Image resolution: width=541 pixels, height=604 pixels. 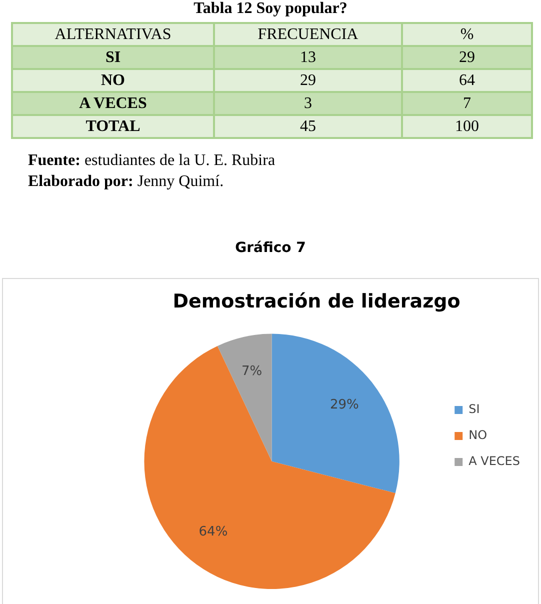 I want to click on text: ALTERNATIVAS, so click(x=113, y=34).